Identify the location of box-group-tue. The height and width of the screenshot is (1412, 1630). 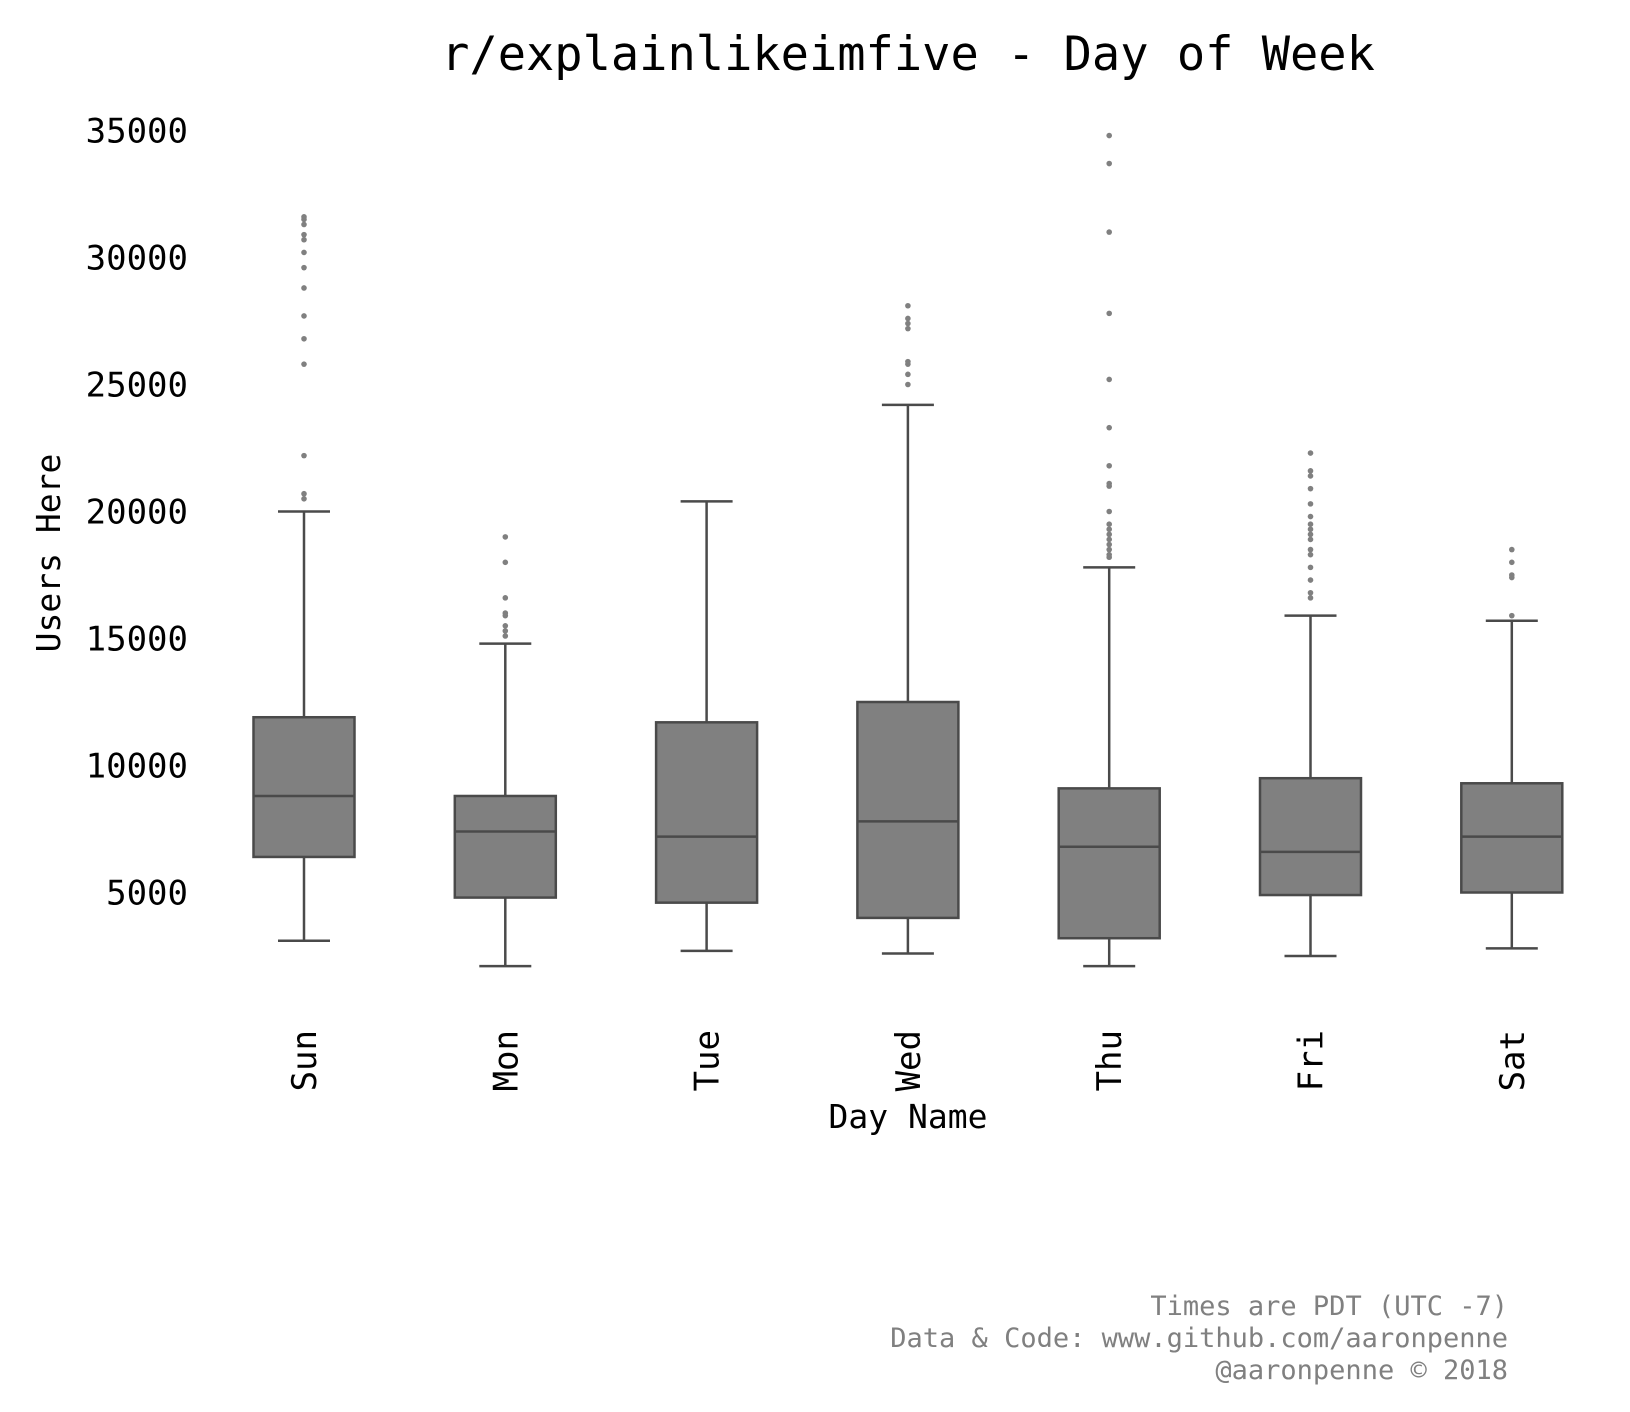
(706, 726).